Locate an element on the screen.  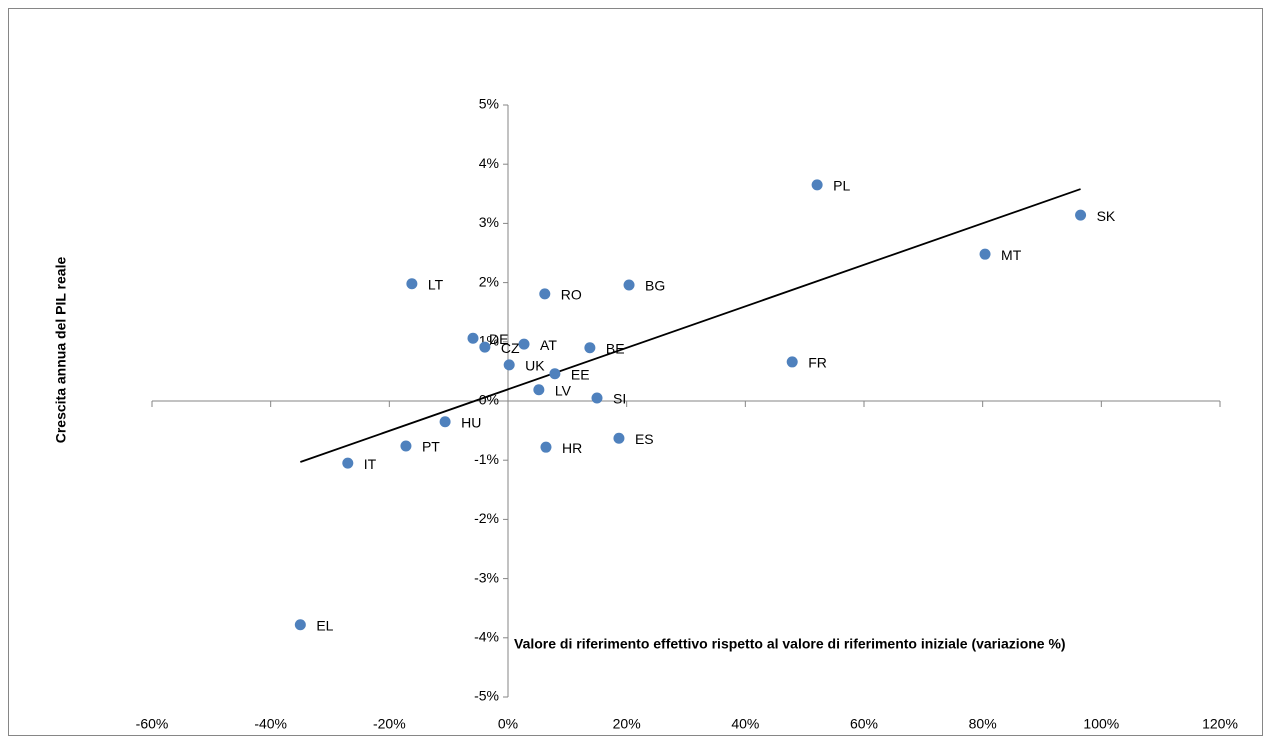
point-label: MT is located at coordinates (1011, 255).